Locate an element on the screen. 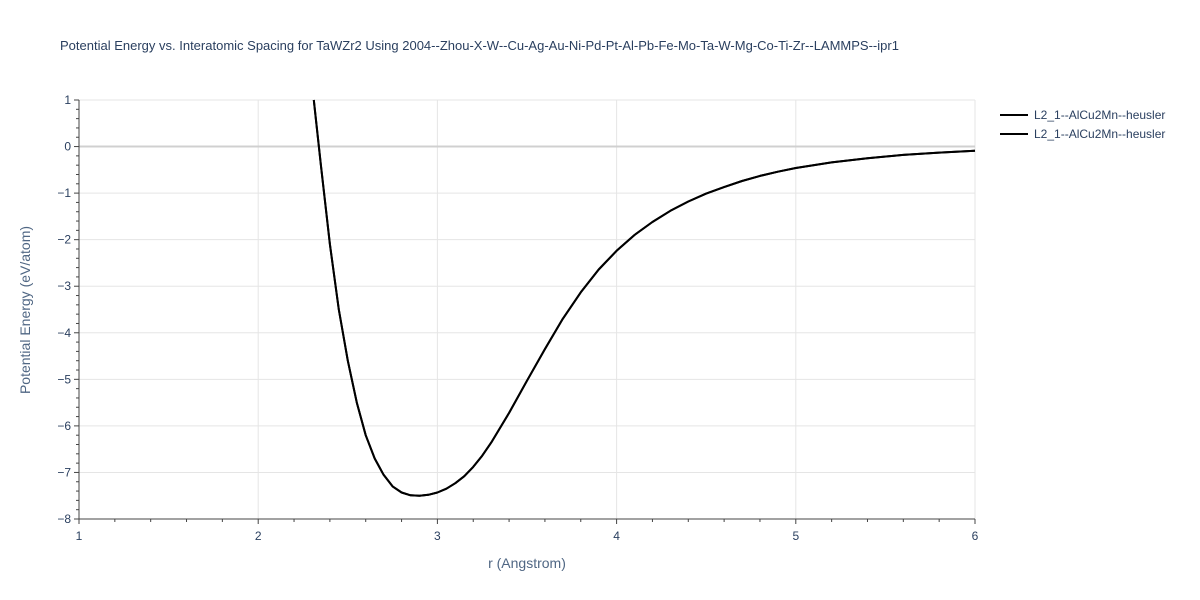 This screenshot has width=1200, height=600. x-tick-label: 1 is located at coordinates (79, 536).